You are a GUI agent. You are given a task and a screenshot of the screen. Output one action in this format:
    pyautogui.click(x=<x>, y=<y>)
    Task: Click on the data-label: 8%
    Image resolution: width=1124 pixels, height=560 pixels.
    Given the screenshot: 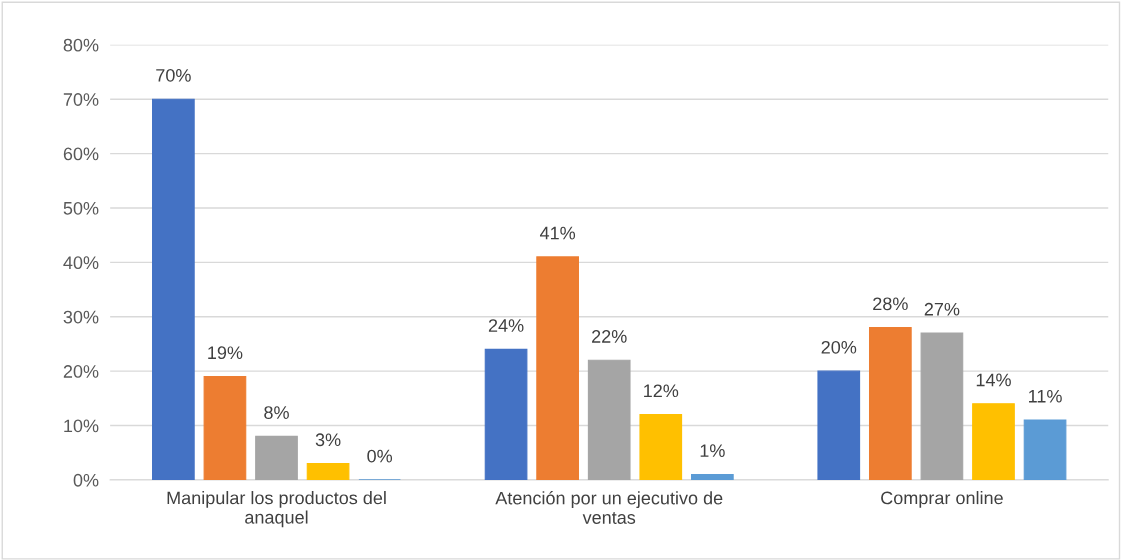 What is the action you would take?
    pyautogui.click(x=276, y=412)
    